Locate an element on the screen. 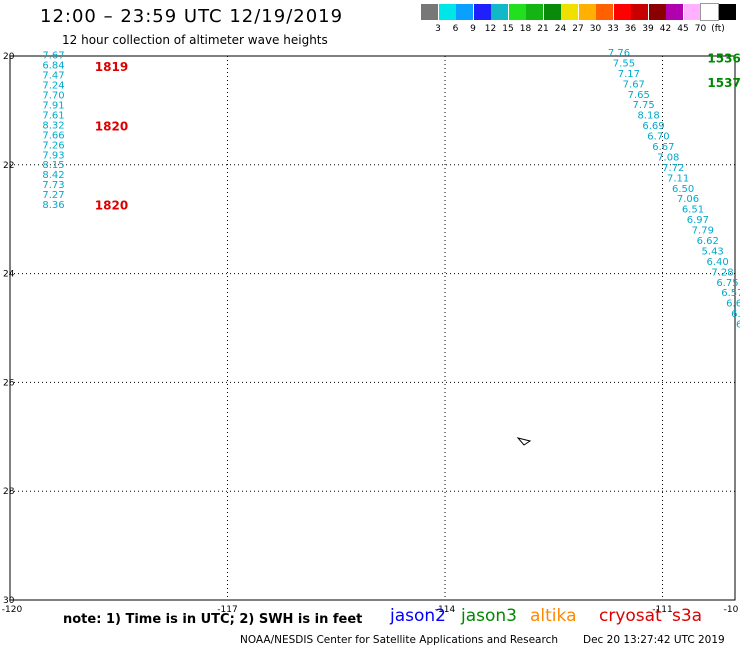 This screenshot has height=650, width=740. island-outline is located at coordinates (524, 441).